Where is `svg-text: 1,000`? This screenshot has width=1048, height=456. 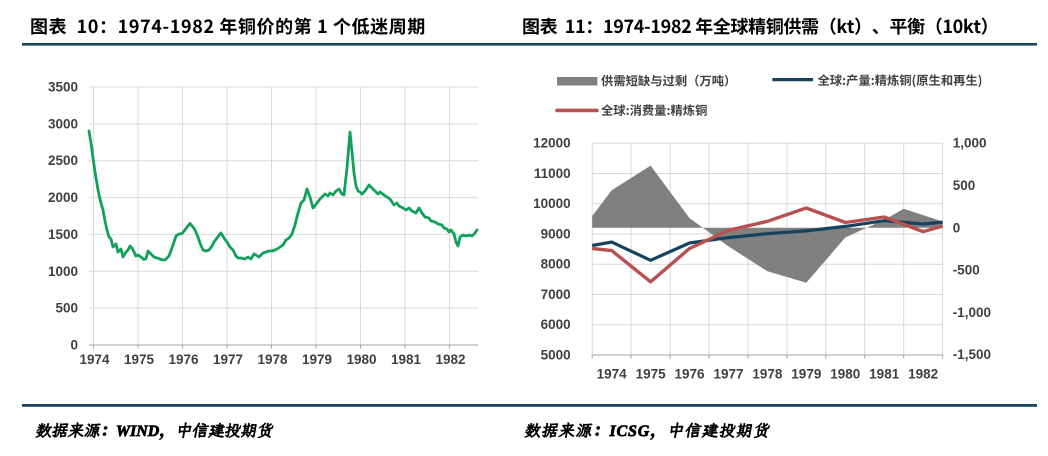 svg-text: 1,000 is located at coordinates (970, 143).